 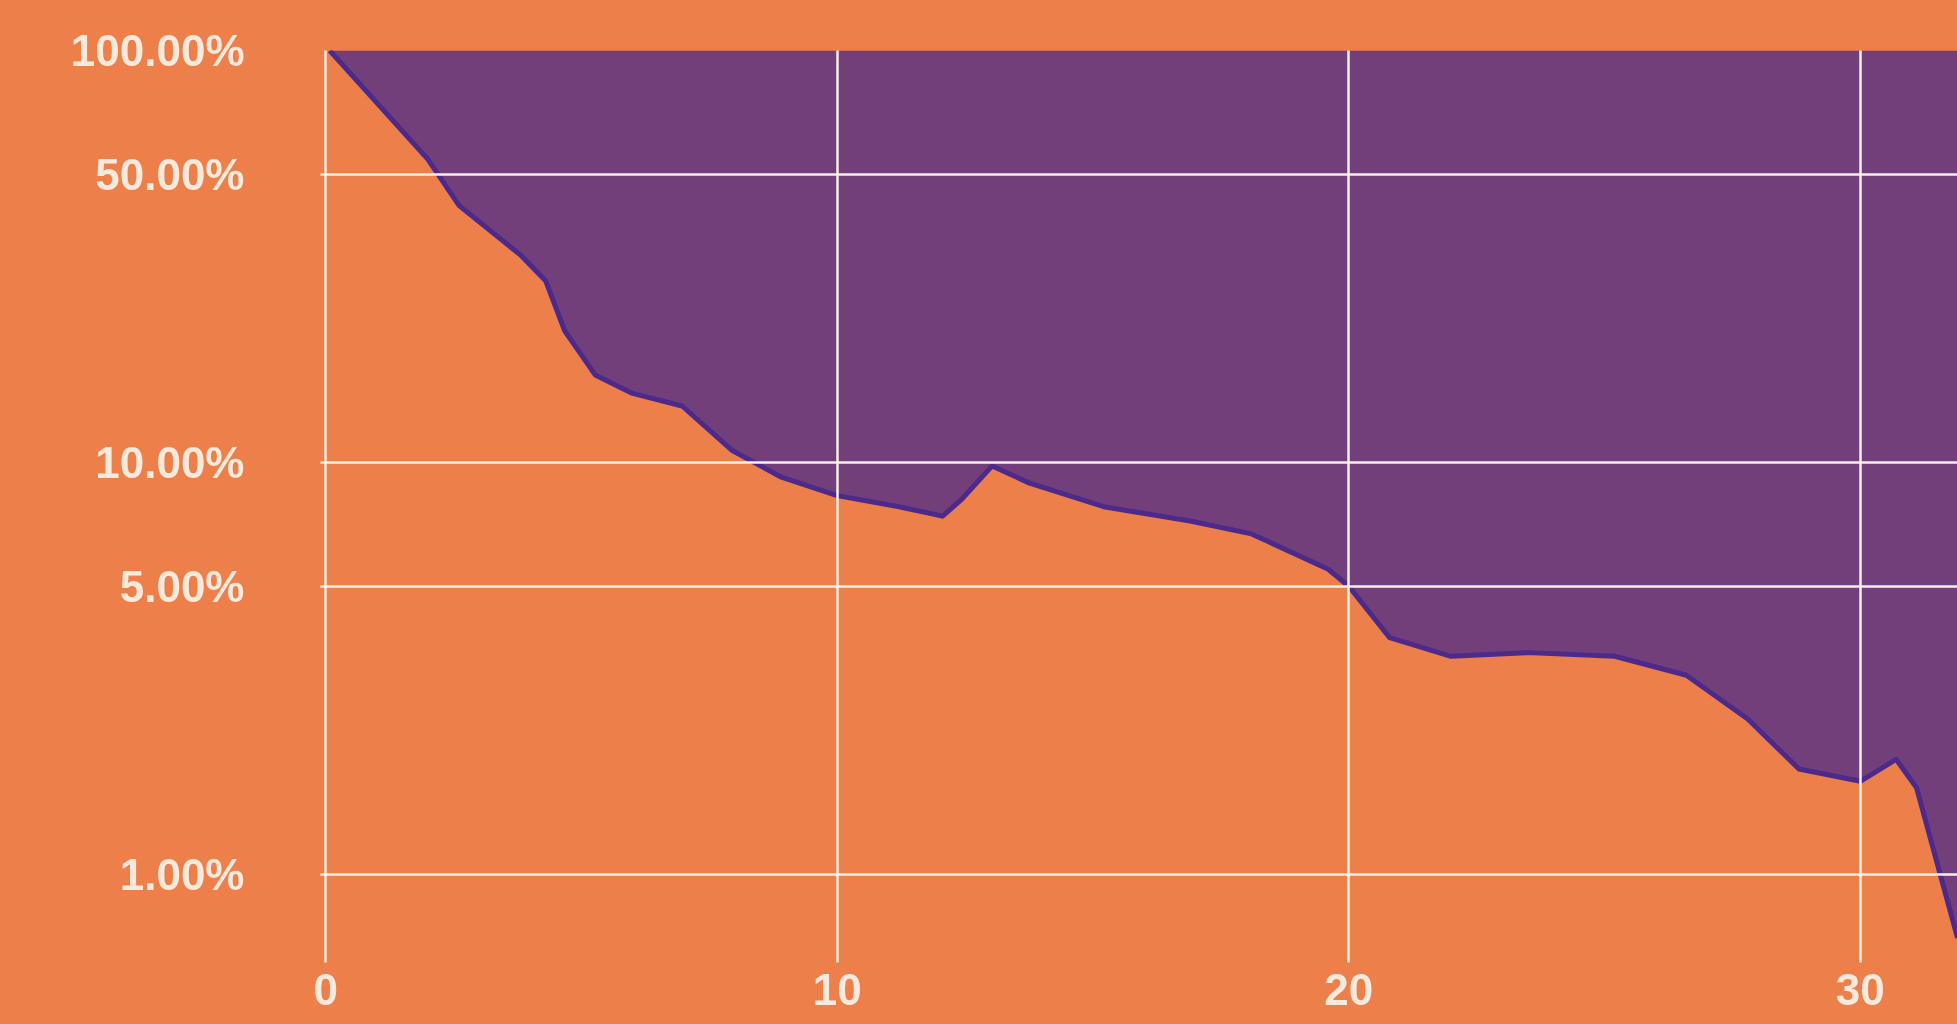 I want to click on y-tick-label: 50.00%, so click(x=170, y=174).